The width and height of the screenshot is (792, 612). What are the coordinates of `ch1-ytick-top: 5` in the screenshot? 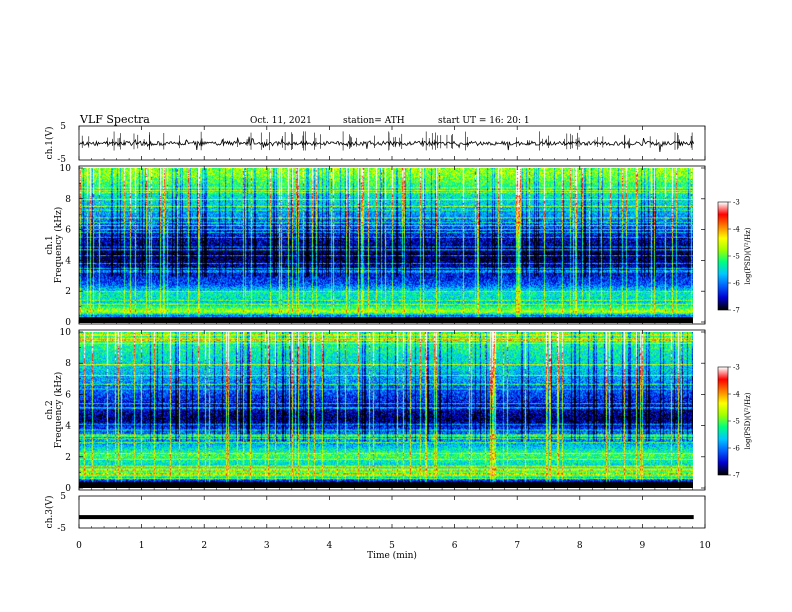 It's located at (63, 127).